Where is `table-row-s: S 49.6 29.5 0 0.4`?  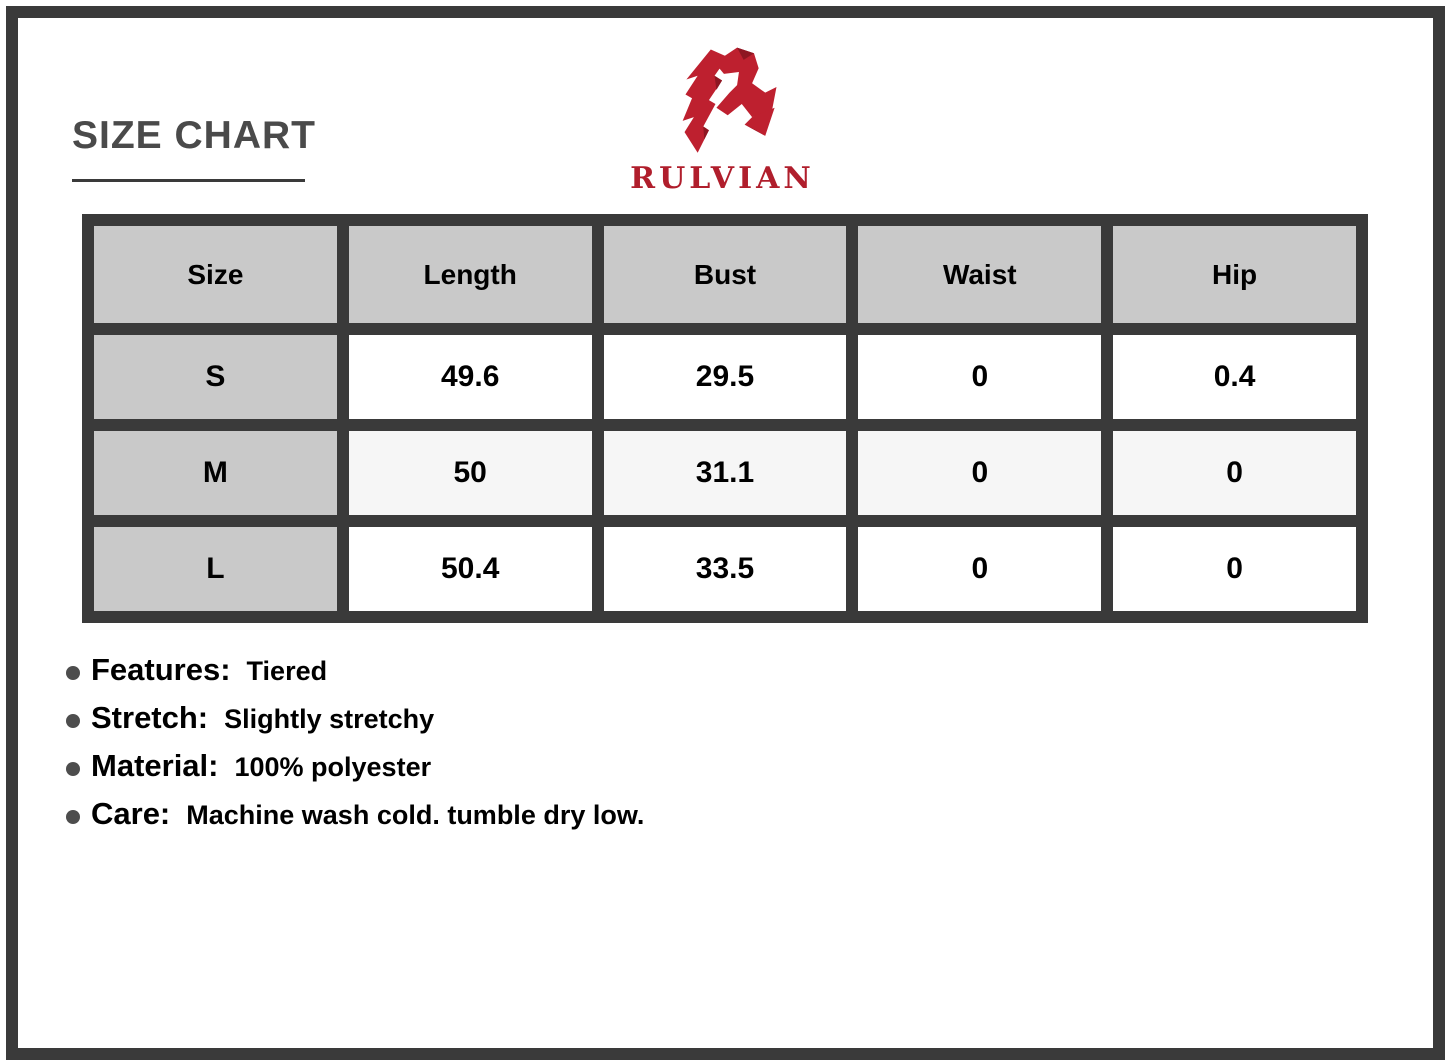
table-row-s: S 49.6 29.5 0 0.4 is located at coordinates (725, 377).